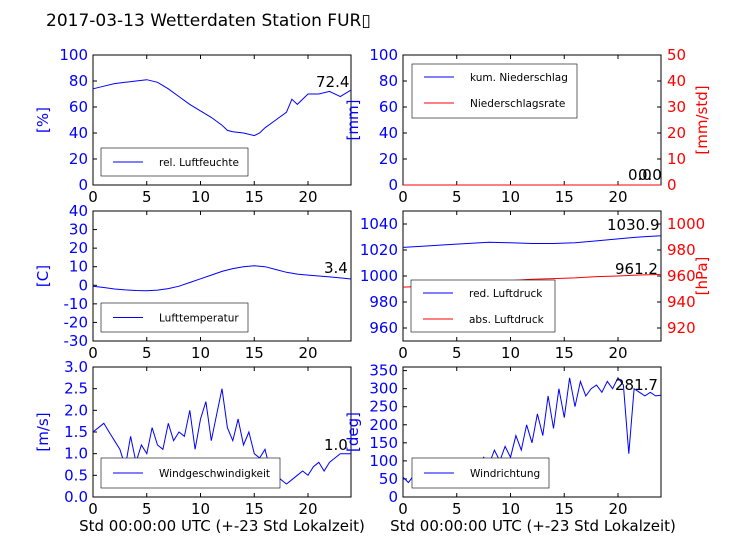 The width and height of the screenshot is (736, 552). Describe the element at coordinates (676, 159) in the screenshot. I see `y2-tick-label: 10` at that location.